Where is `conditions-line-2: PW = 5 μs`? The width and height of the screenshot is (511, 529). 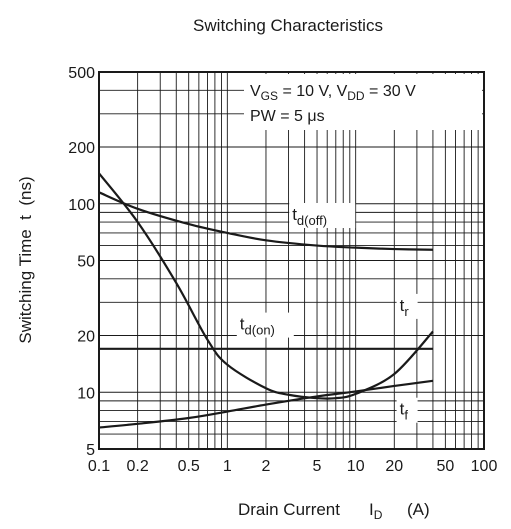 conditions-line-2: PW = 5 μs is located at coordinates (287, 116).